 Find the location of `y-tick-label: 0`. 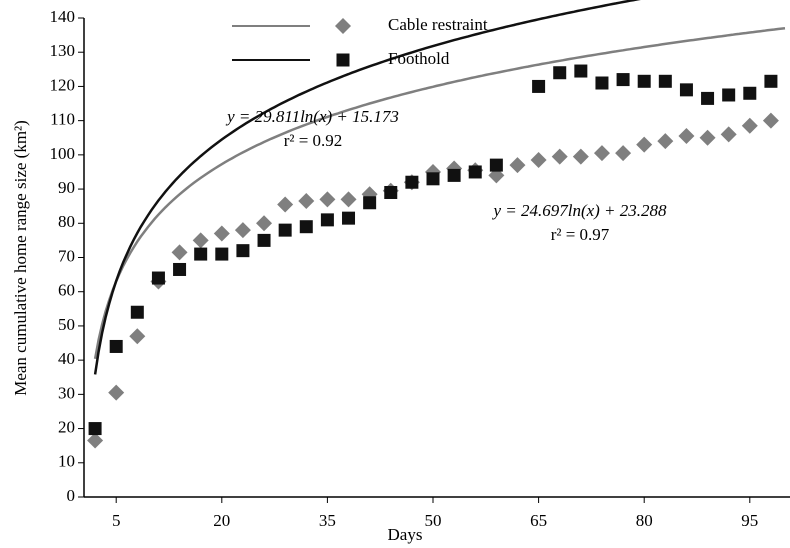

y-tick-label: 0 is located at coordinates (71, 495).